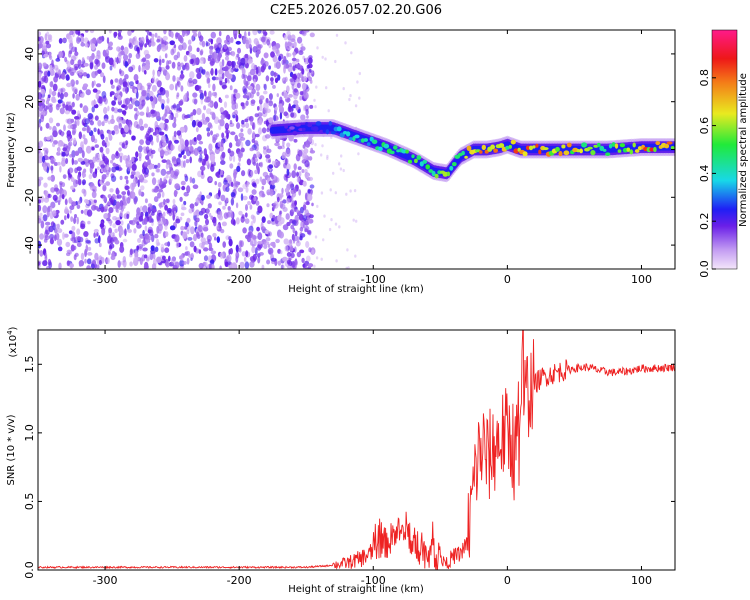 This screenshot has width=750, height=600. I want to click on y-tick-label: 1.0, so click(29, 433).